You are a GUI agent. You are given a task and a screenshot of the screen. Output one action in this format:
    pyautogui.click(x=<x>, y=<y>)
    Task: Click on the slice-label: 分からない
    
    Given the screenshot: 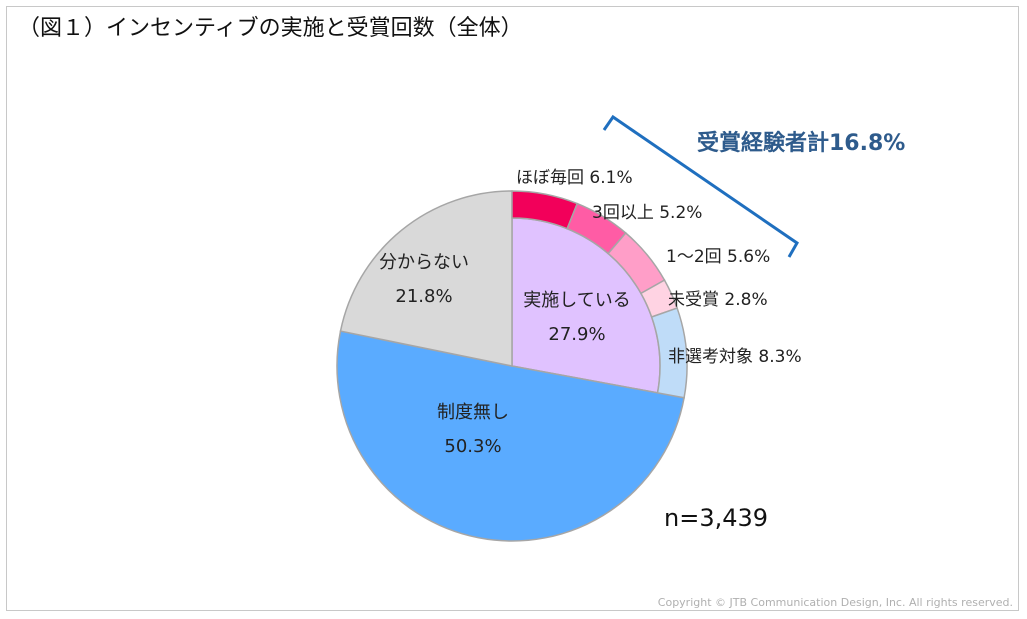 What is the action you would take?
    pyautogui.click(x=424, y=262)
    